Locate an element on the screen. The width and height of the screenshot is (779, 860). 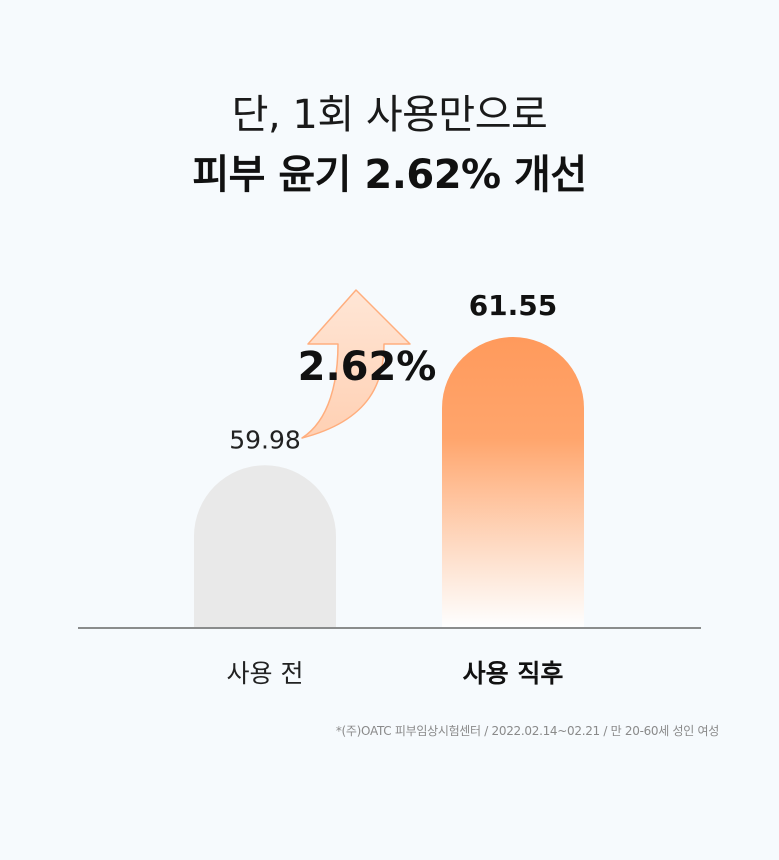
bar-after is located at coordinates (513, 482).